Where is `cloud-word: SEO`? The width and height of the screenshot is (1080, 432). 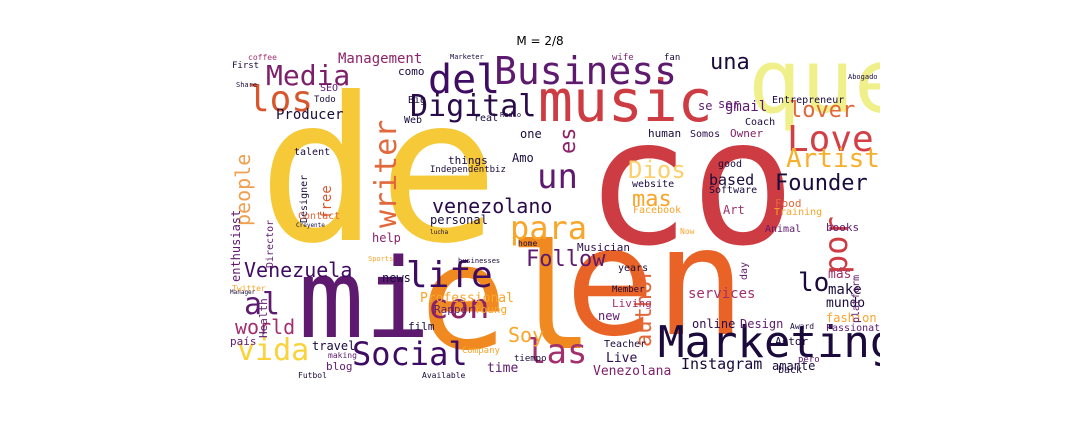 cloud-word: SEO is located at coordinates (329, 88).